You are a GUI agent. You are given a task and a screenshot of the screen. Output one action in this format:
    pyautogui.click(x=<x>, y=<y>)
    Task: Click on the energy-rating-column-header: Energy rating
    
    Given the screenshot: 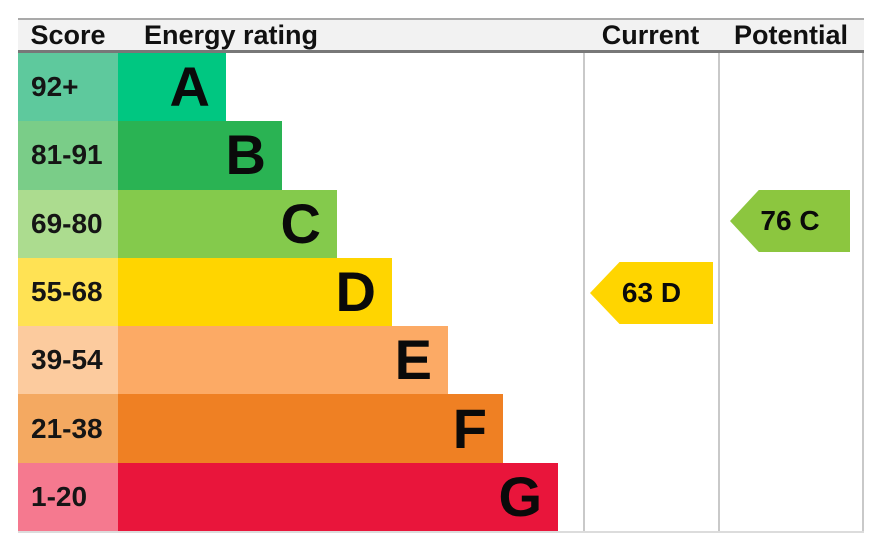 What is the action you would take?
    pyautogui.click(x=231, y=35)
    